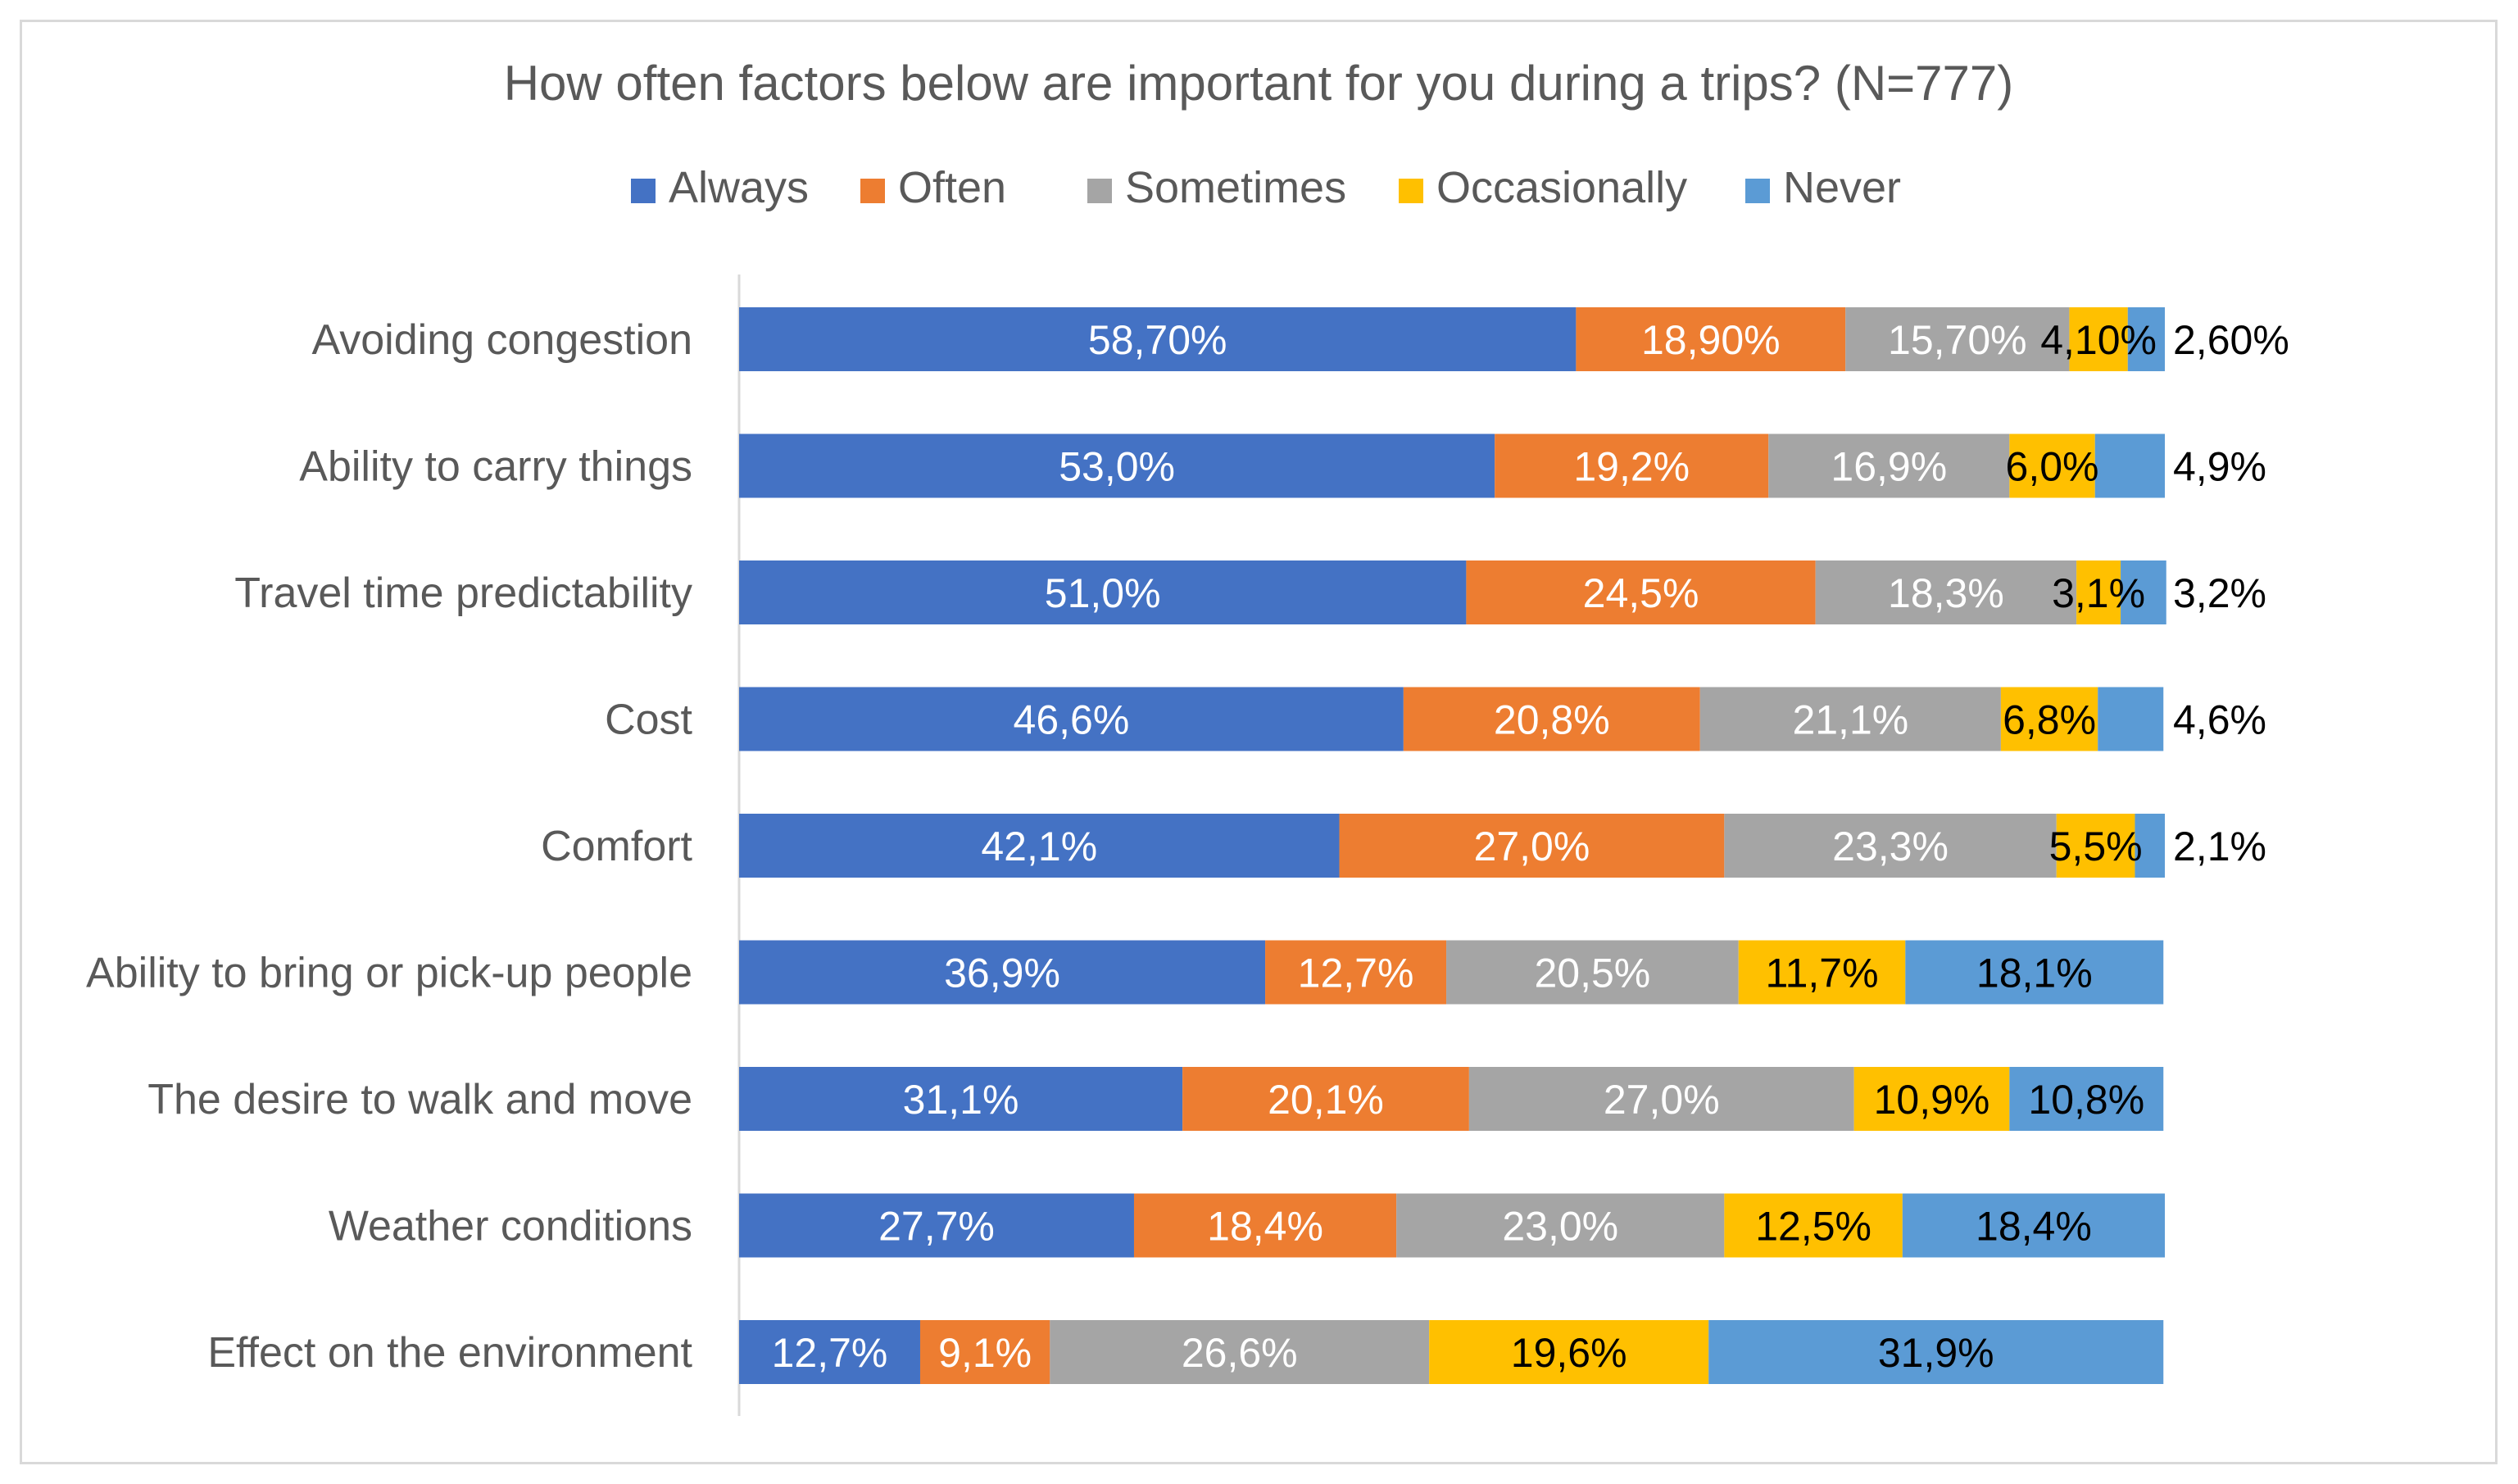  I want to click on legend-label-sometimes: Sometimes, so click(1235, 187).